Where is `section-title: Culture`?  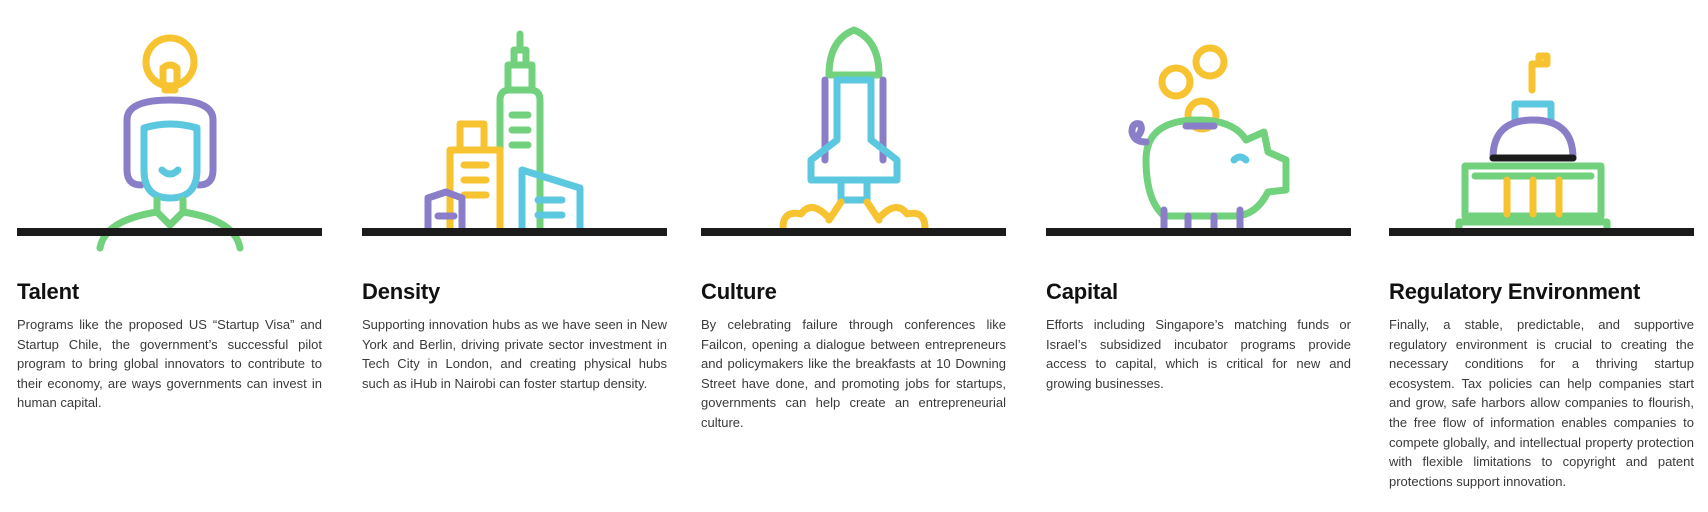
section-title: Culture is located at coordinates (739, 291).